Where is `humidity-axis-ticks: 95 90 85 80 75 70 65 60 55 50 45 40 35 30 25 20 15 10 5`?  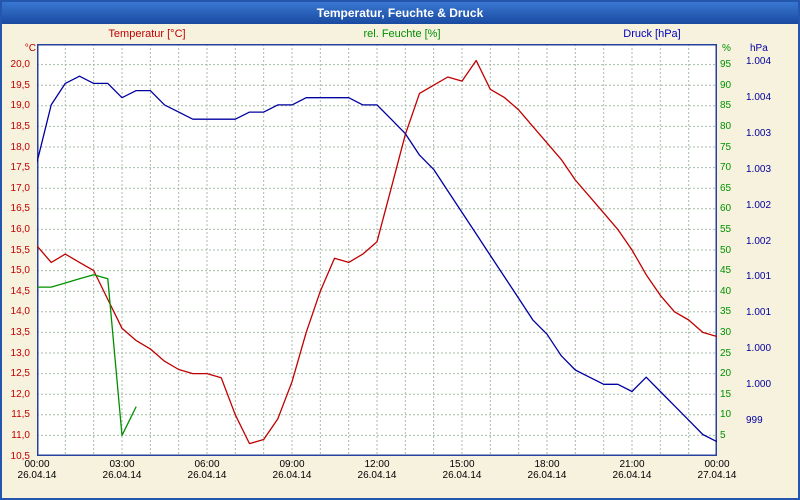 humidity-axis-ticks: 95 90 85 80 75 70 65 60 55 50 45 40 35 30 25 20 15 10 5 is located at coordinates (732, 250).